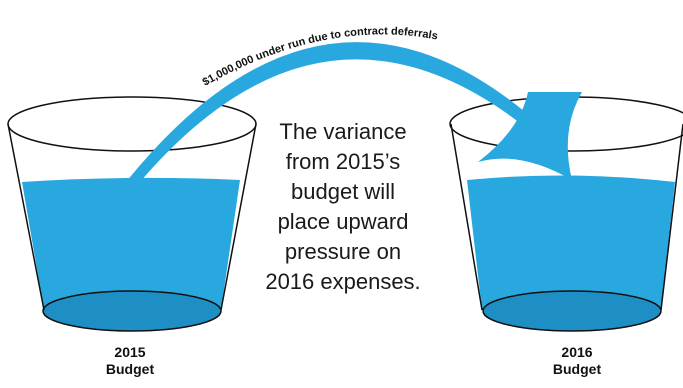 The image size is (683, 388). Describe the element at coordinates (343, 221) in the screenshot. I see `explanation-line: place upward` at that location.